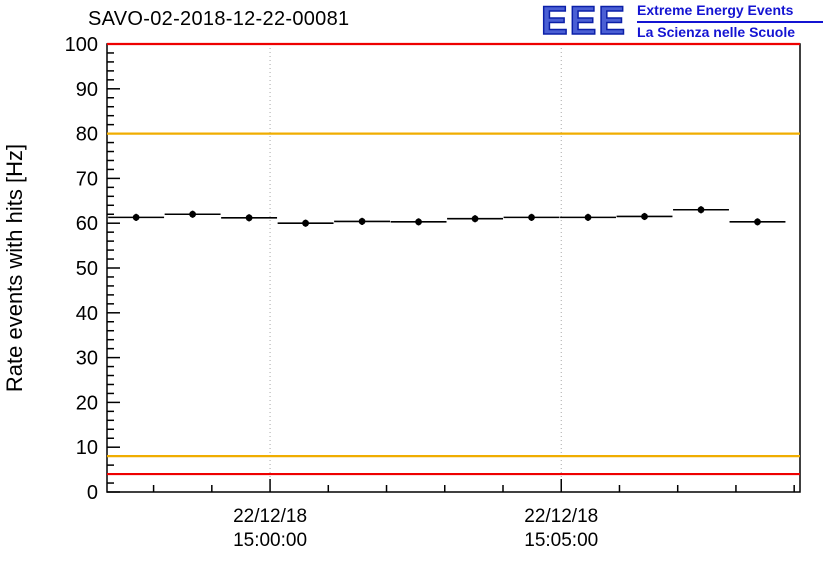 The image size is (836, 572). Describe the element at coordinates (561, 540) in the screenshot. I see `x-tick-time: 15:05:00` at that location.